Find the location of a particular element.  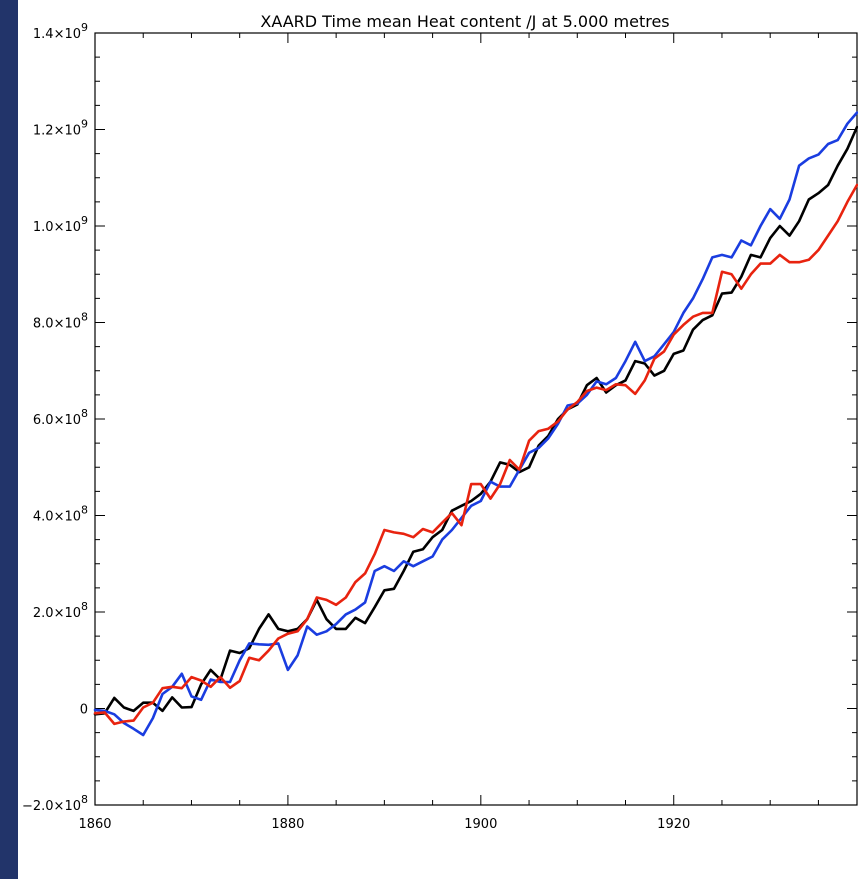

x-tick-label: 1860 is located at coordinates (94, 824).